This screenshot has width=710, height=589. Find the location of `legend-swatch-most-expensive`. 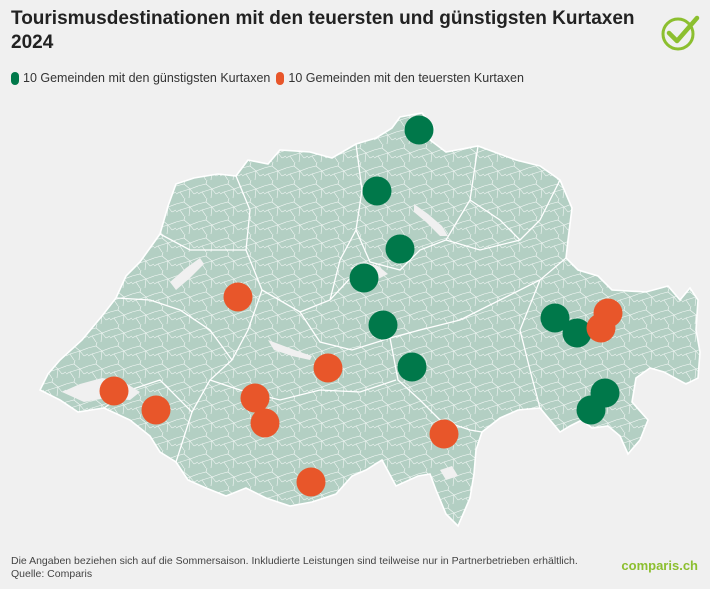

legend-swatch-most-expensive is located at coordinates (280, 78).